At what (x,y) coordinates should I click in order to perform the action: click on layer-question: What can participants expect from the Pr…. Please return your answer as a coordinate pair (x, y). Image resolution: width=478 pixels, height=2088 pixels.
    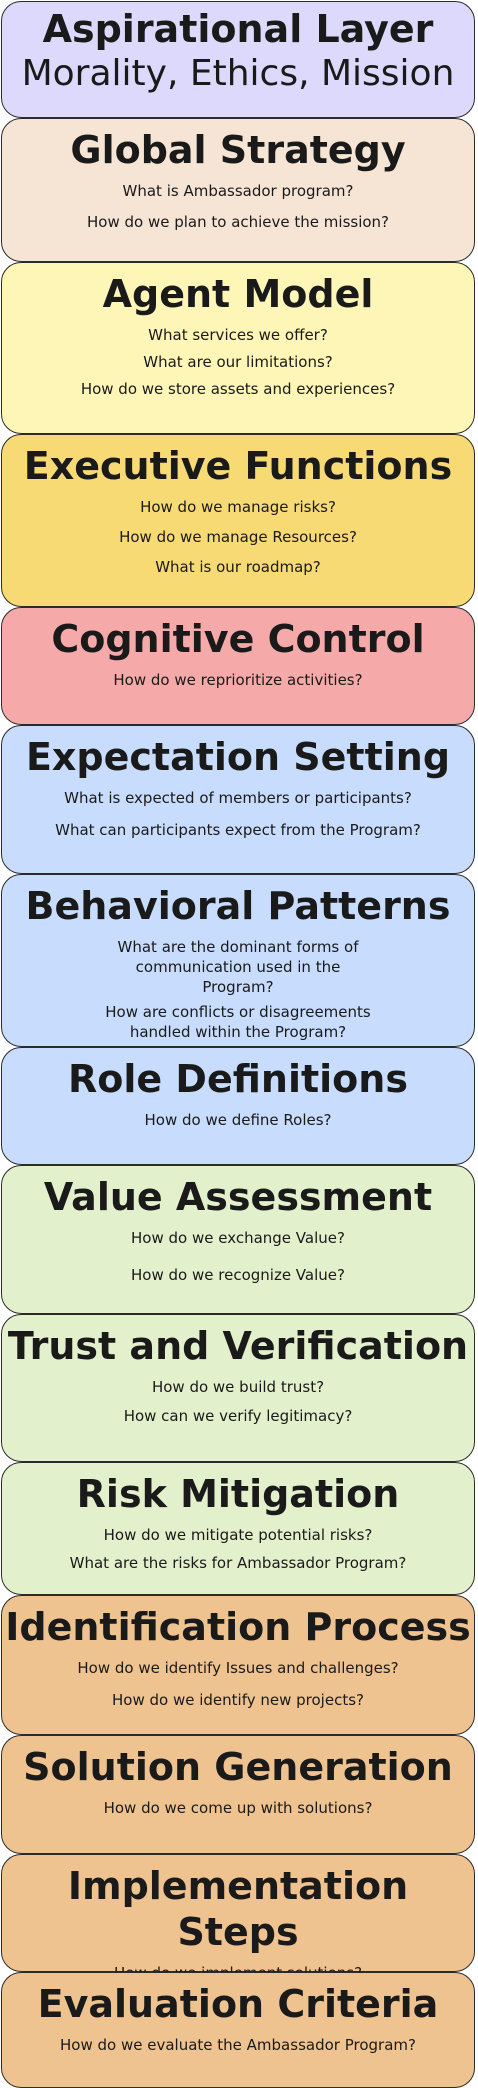
    Looking at the image, I should click on (238, 830).